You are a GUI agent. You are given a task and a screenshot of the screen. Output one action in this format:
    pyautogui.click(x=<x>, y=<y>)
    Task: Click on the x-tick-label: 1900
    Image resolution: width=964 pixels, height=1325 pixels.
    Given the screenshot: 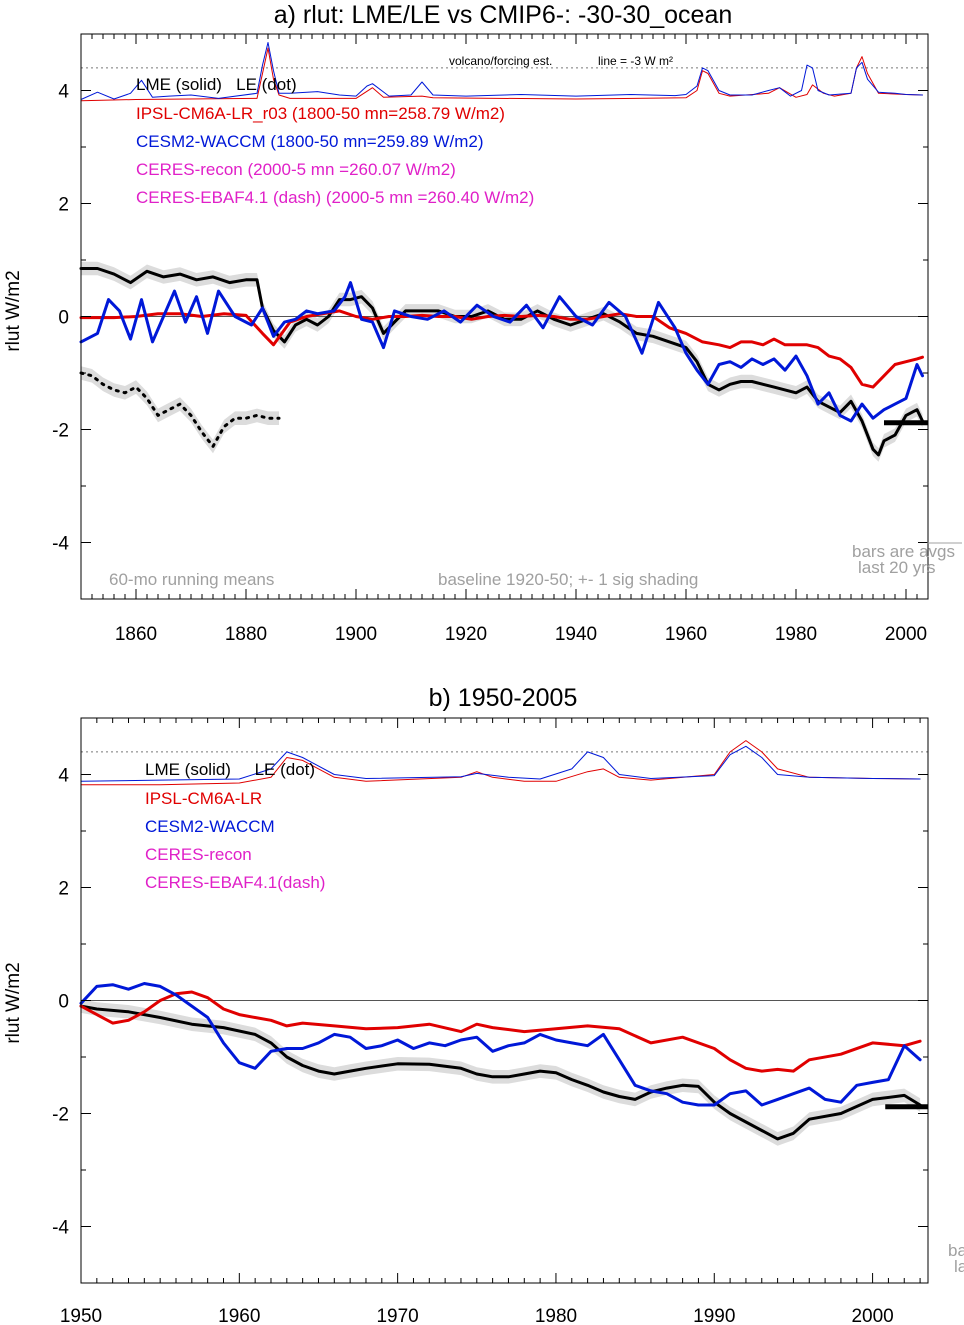 What is the action you would take?
    pyautogui.click(x=356, y=634)
    